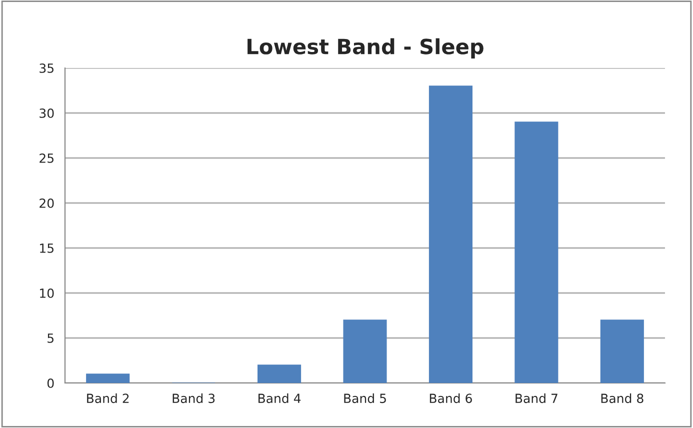 This screenshot has width=693, height=428. What do you see at coordinates (537, 398) in the screenshot?
I see `x-tick-label: Band 7` at bounding box center [537, 398].